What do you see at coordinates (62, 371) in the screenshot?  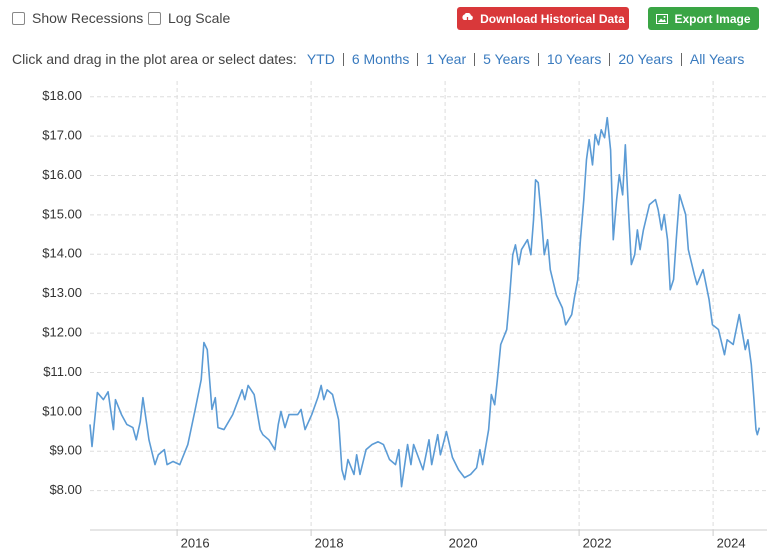 I see `y-tick-label: $11.00` at bounding box center [62, 371].